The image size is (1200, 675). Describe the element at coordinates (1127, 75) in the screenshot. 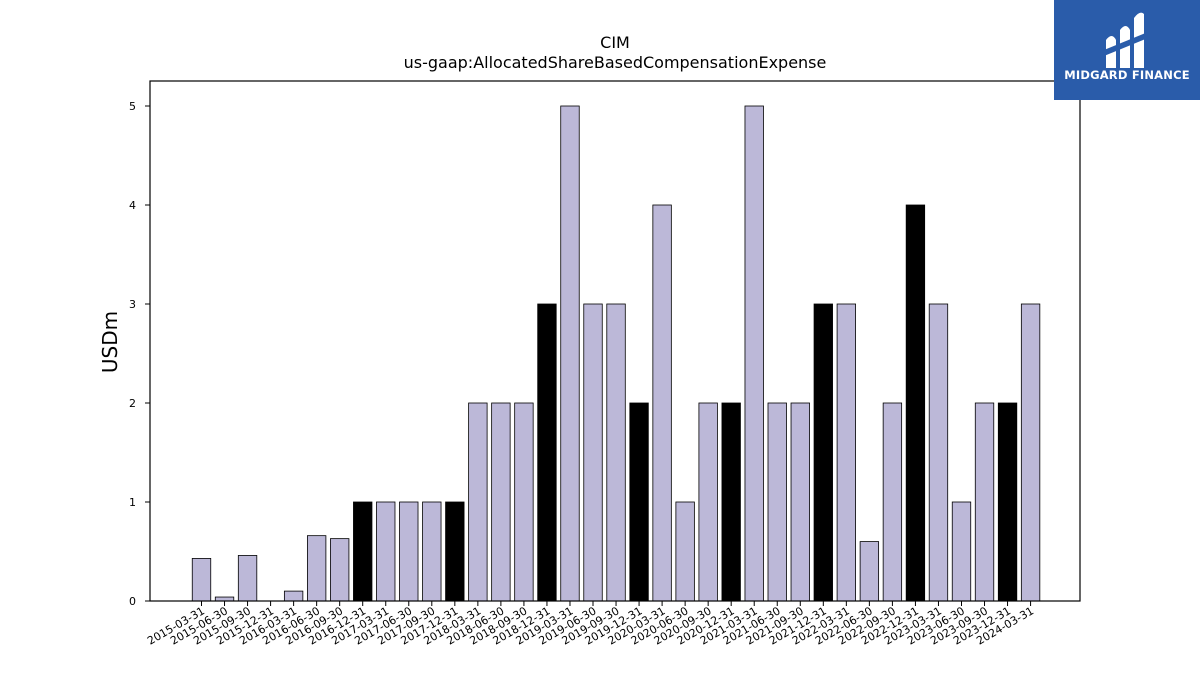

I see `brand-name: MIDGARD FINANCE` at that location.